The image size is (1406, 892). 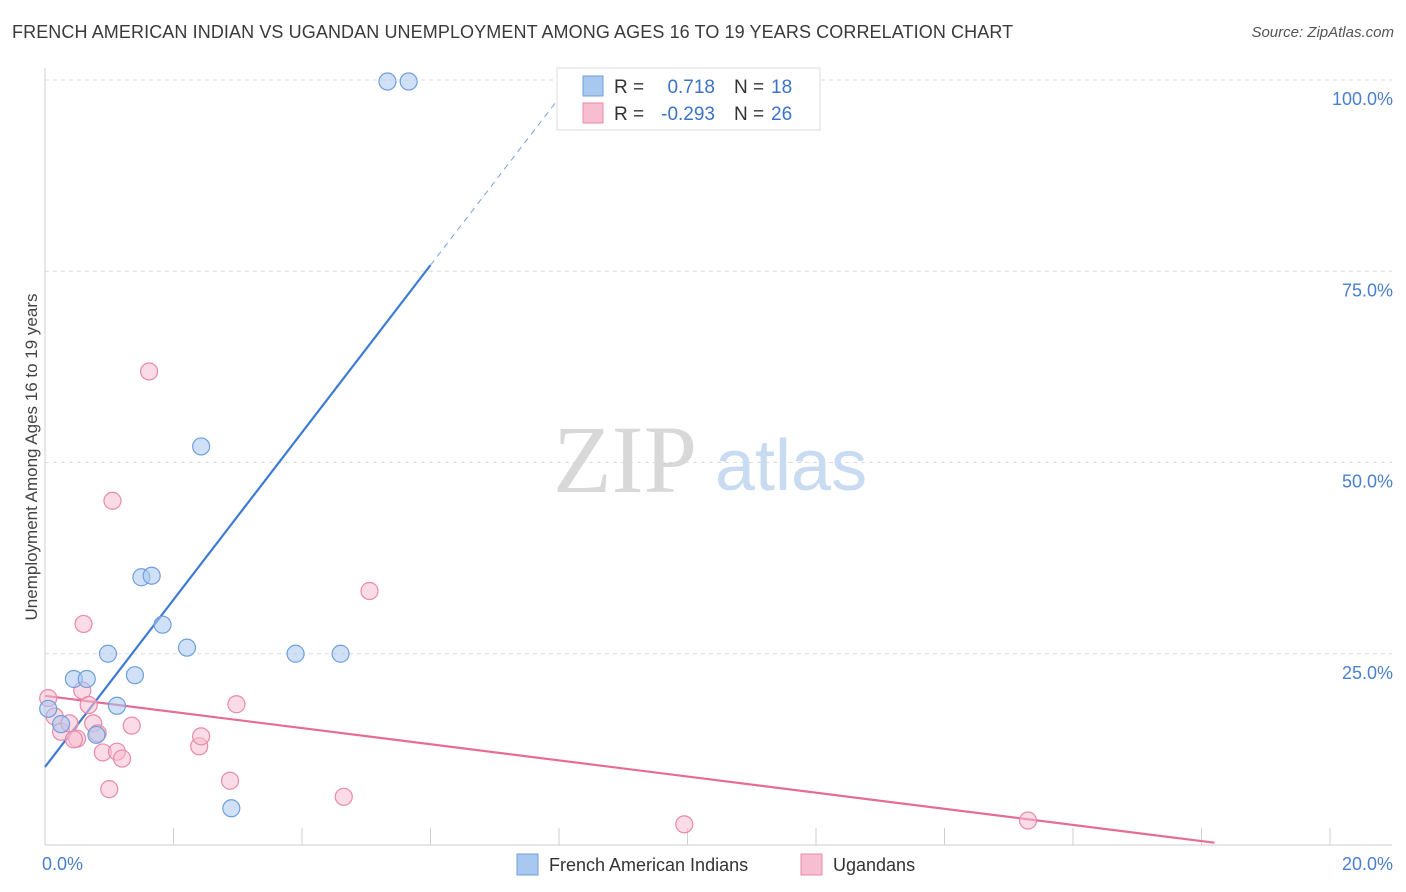 What do you see at coordinates (1367, 290) in the screenshot?
I see `y-tick-label: 75.0%` at bounding box center [1367, 290].